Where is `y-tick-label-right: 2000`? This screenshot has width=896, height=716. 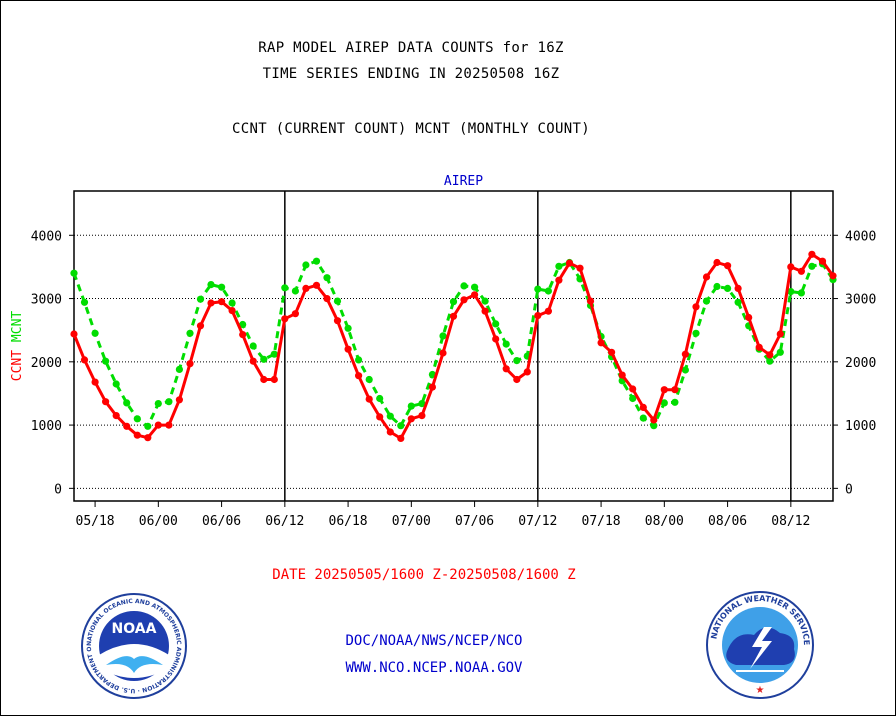
y-tick-label-right: 2000 is located at coordinates (860, 363).